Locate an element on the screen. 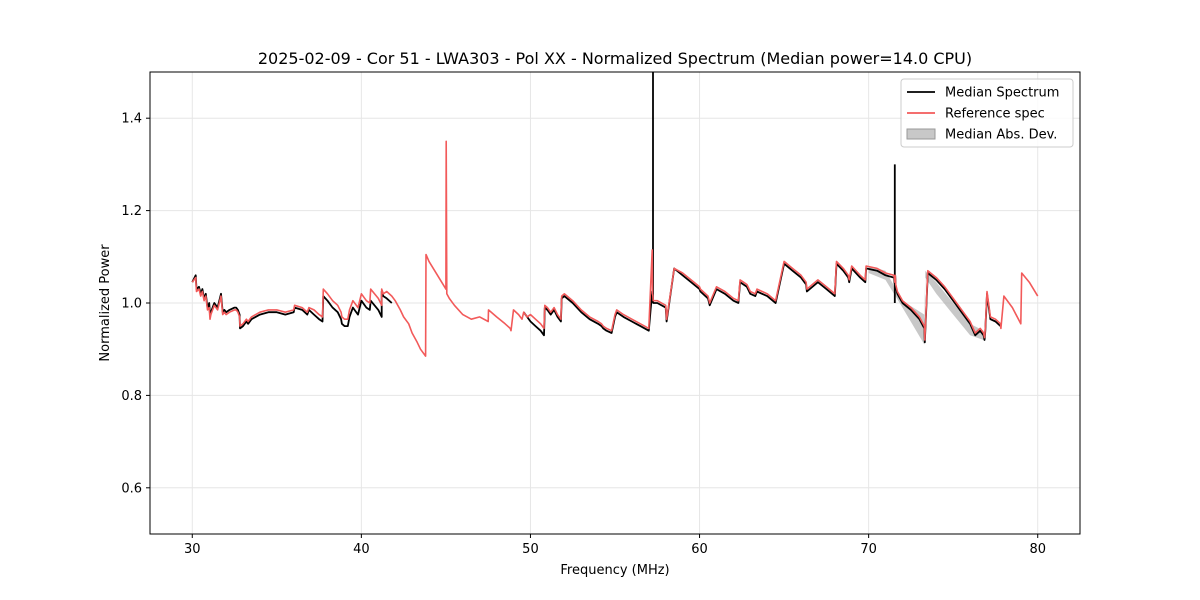  y-tick-label: 1.4 is located at coordinates (131, 119).